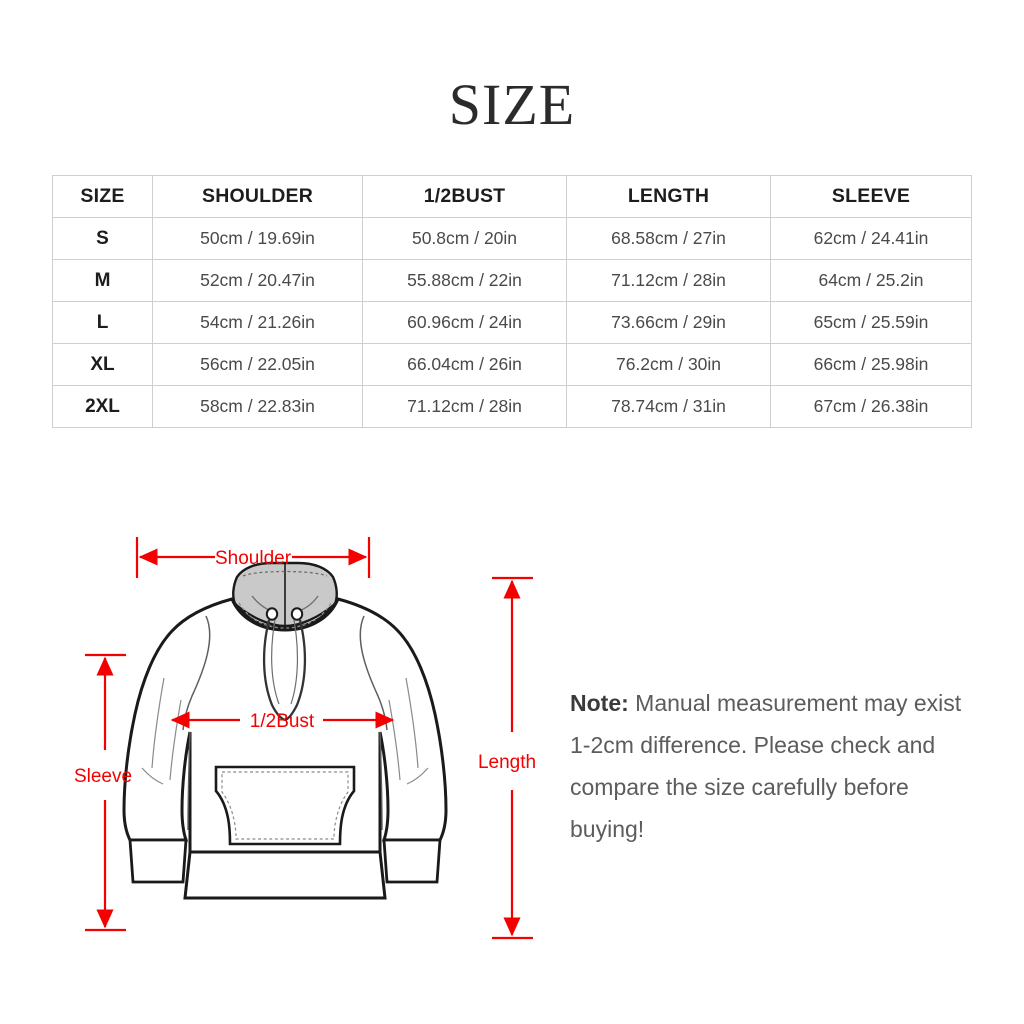  What do you see at coordinates (464, 196) in the screenshot?
I see `column-header-bust: 1/2BUST` at bounding box center [464, 196].